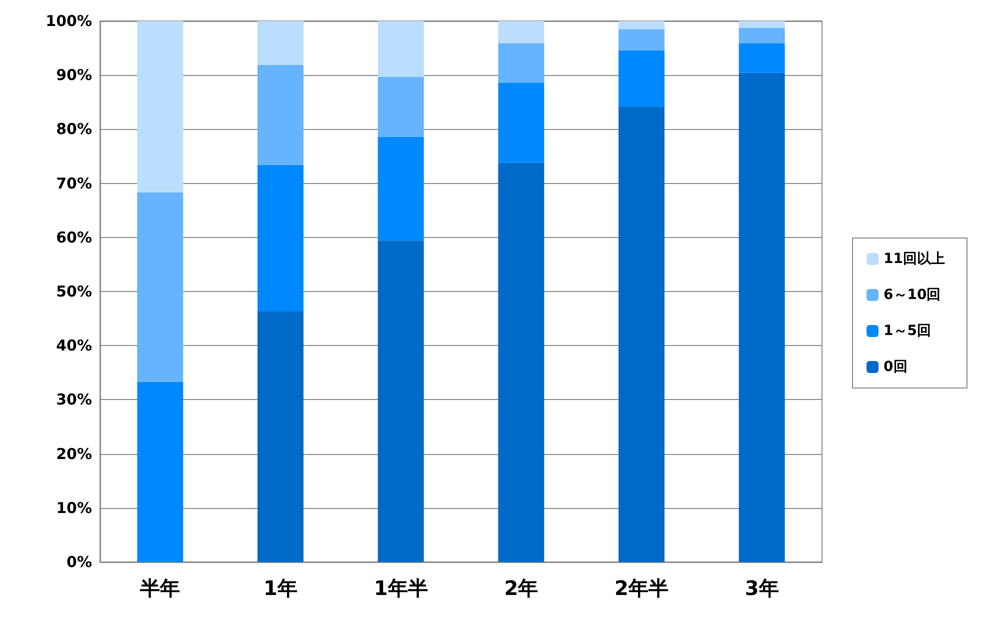 The image size is (995, 626). Describe the element at coordinates (914, 259) in the screenshot. I see `legend-label: 11回以上` at that location.